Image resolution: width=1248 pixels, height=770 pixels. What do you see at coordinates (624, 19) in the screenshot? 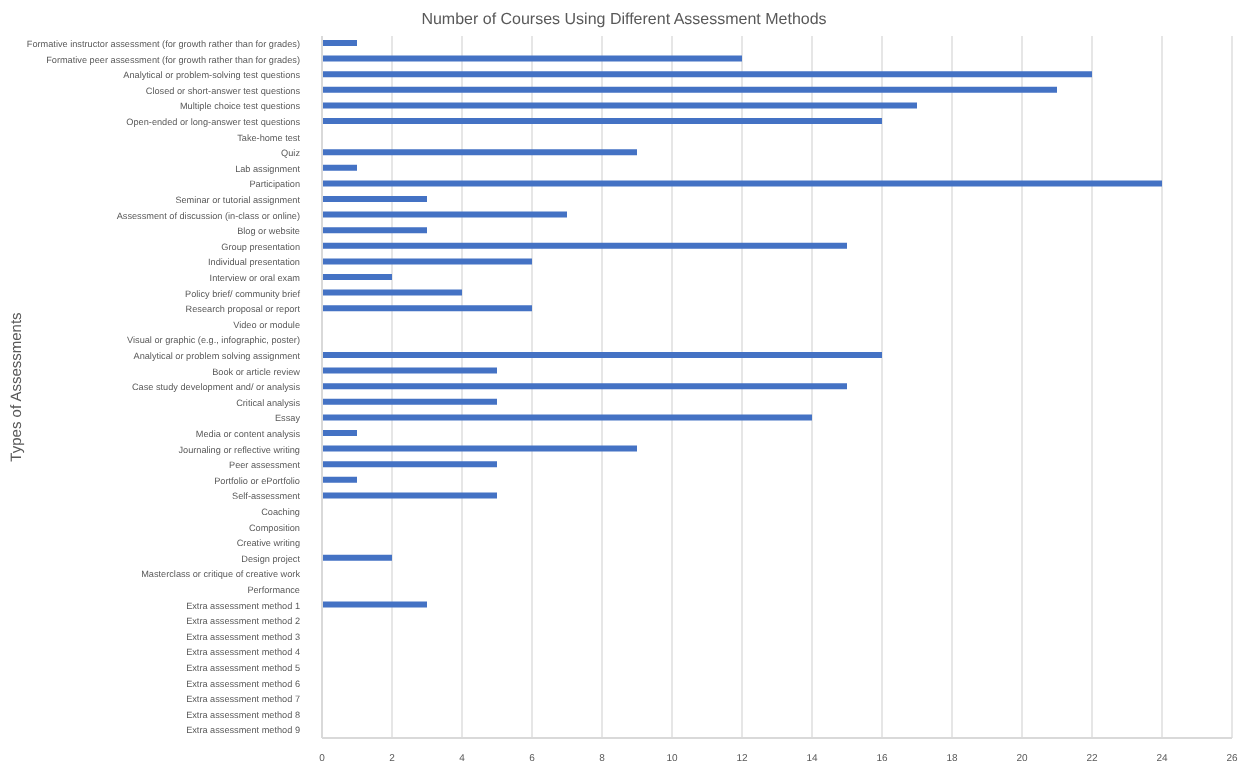
I see `chart-title: Number of Courses Using Different Assessment Methods` at bounding box center [624, 19].